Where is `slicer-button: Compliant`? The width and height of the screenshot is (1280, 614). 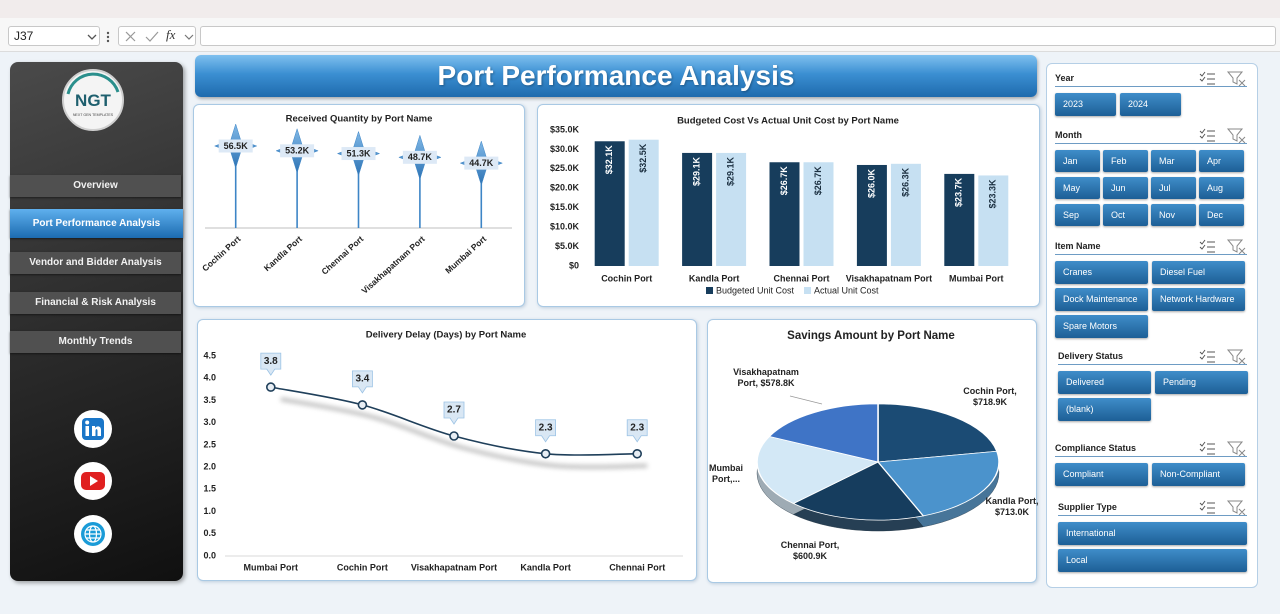 slicer-button: Compliant is located at coordinates (1101, 474).